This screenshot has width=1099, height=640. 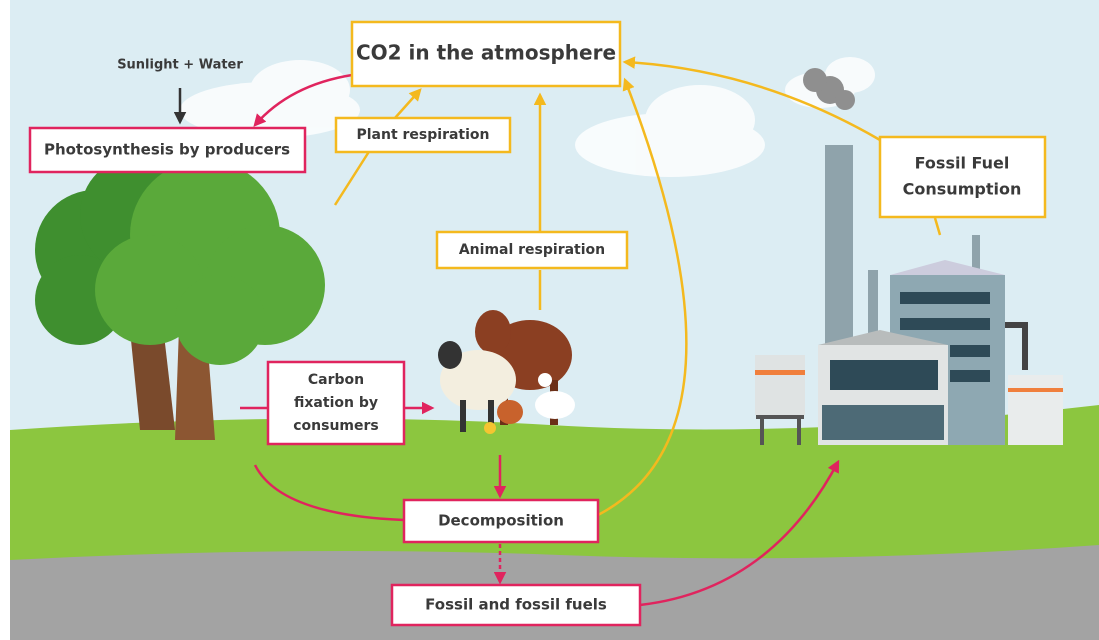 I want to click on carbon-fixation-line: fixation by, so click(x=336, y=403).